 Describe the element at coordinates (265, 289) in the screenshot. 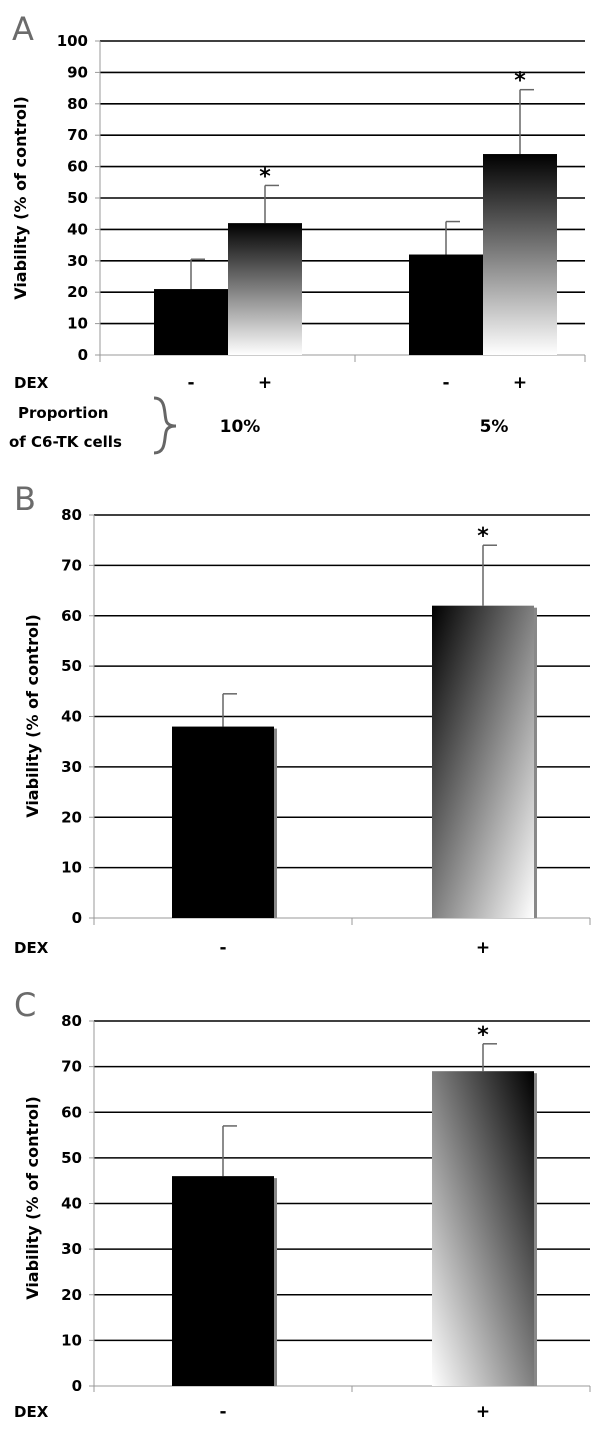

I see `bar-10pct-dex-plus` at that location.